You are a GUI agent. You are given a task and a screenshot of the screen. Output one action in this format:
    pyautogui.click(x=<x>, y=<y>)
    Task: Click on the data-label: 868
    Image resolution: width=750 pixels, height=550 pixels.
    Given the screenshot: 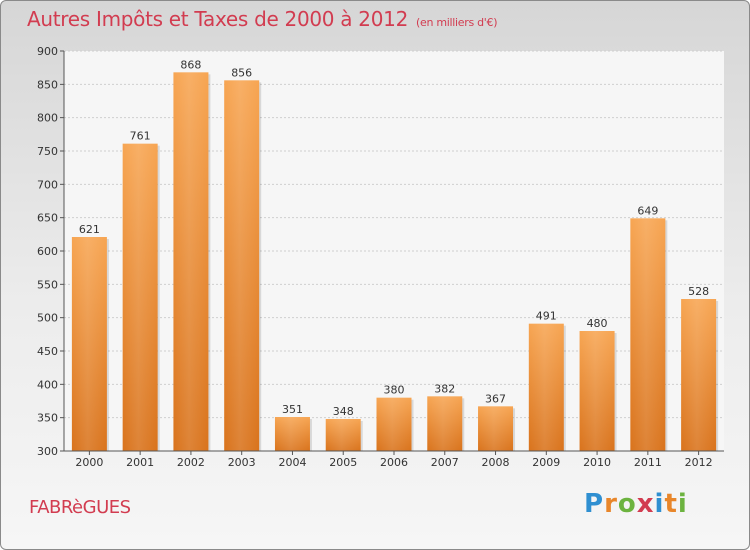 What is the action you would take?
    pyautogui.click(x=190, y=64)
    